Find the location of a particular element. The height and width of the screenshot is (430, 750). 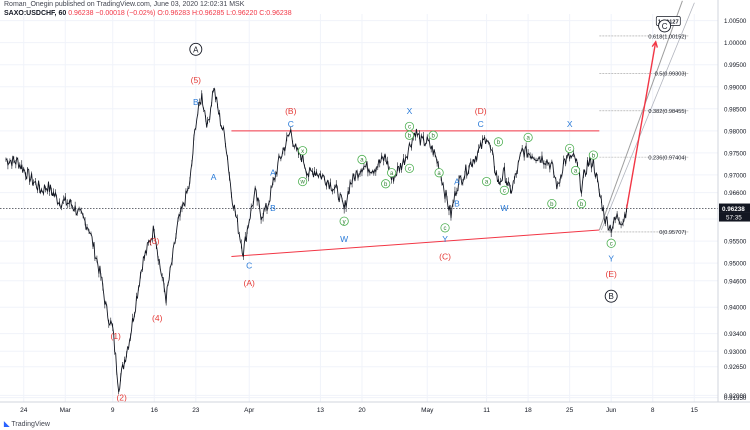

y-tick-label: 0.95000 is located at coordinates (735, 264).